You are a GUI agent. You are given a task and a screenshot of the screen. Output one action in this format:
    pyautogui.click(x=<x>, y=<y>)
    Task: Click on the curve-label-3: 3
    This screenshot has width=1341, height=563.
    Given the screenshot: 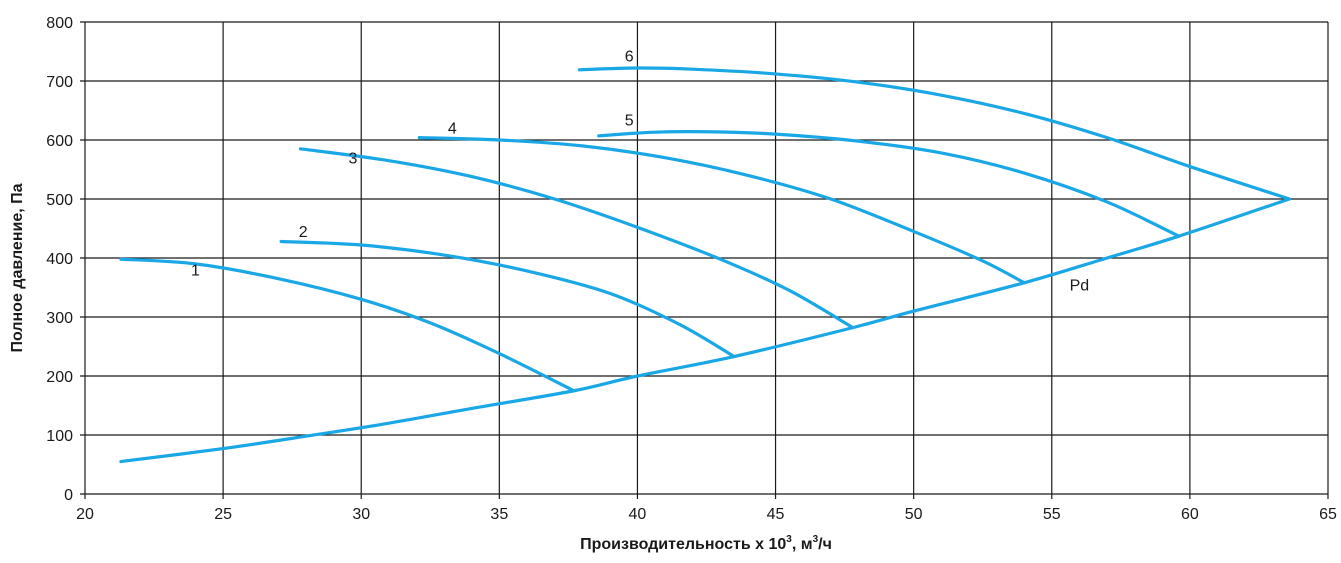 What is the action you would take?
    pyautogui.click(x=352, y=159)
    